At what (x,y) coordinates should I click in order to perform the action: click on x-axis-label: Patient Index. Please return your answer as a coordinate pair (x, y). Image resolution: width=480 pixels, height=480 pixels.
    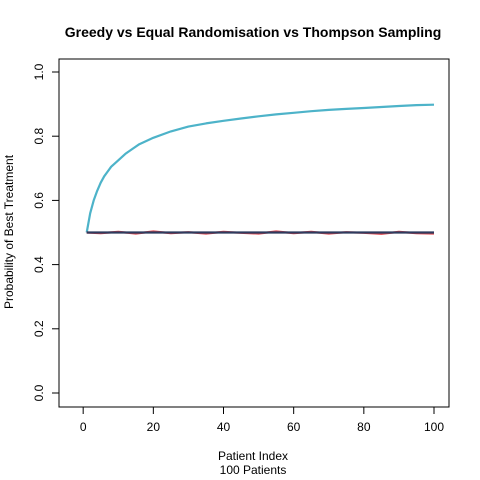
    Looking at the image, I should click on (253, 456).